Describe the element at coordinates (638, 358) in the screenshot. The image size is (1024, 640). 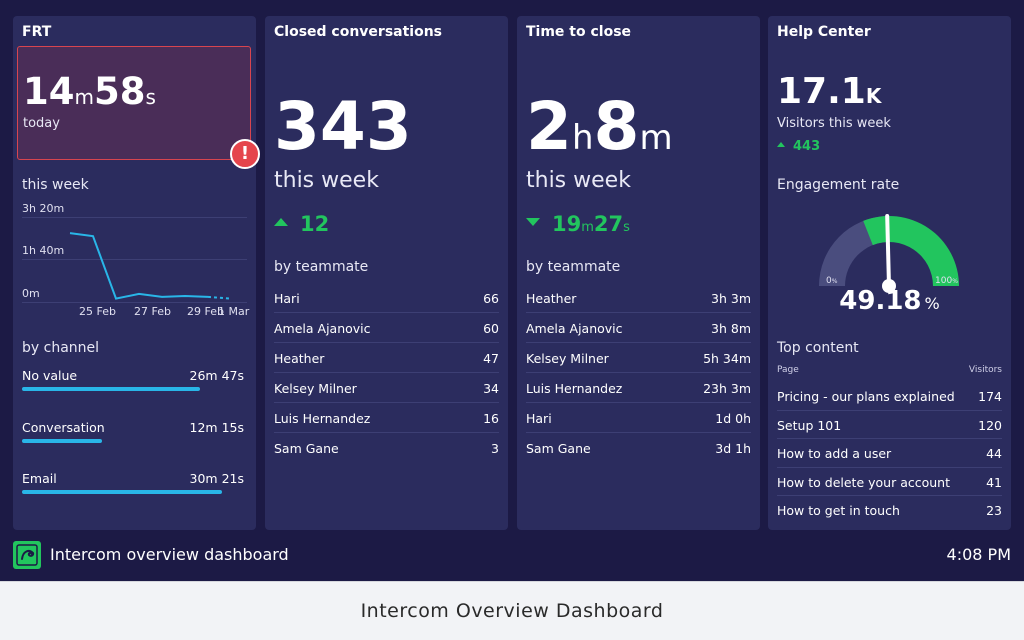
I see `list-item: Kelsey Milner 5h 34m` at that location.